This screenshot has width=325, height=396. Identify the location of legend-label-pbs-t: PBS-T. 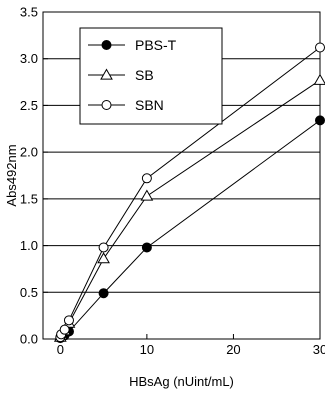
(156, 45).